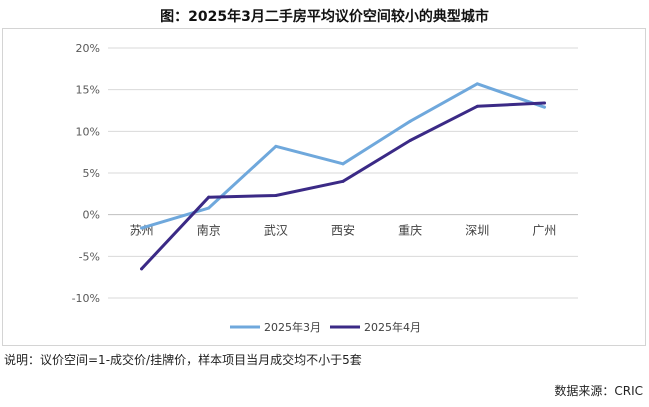 This screenshot has width=649, height=407. I want to click on y-tick-label: 20%, so click(88, 48).